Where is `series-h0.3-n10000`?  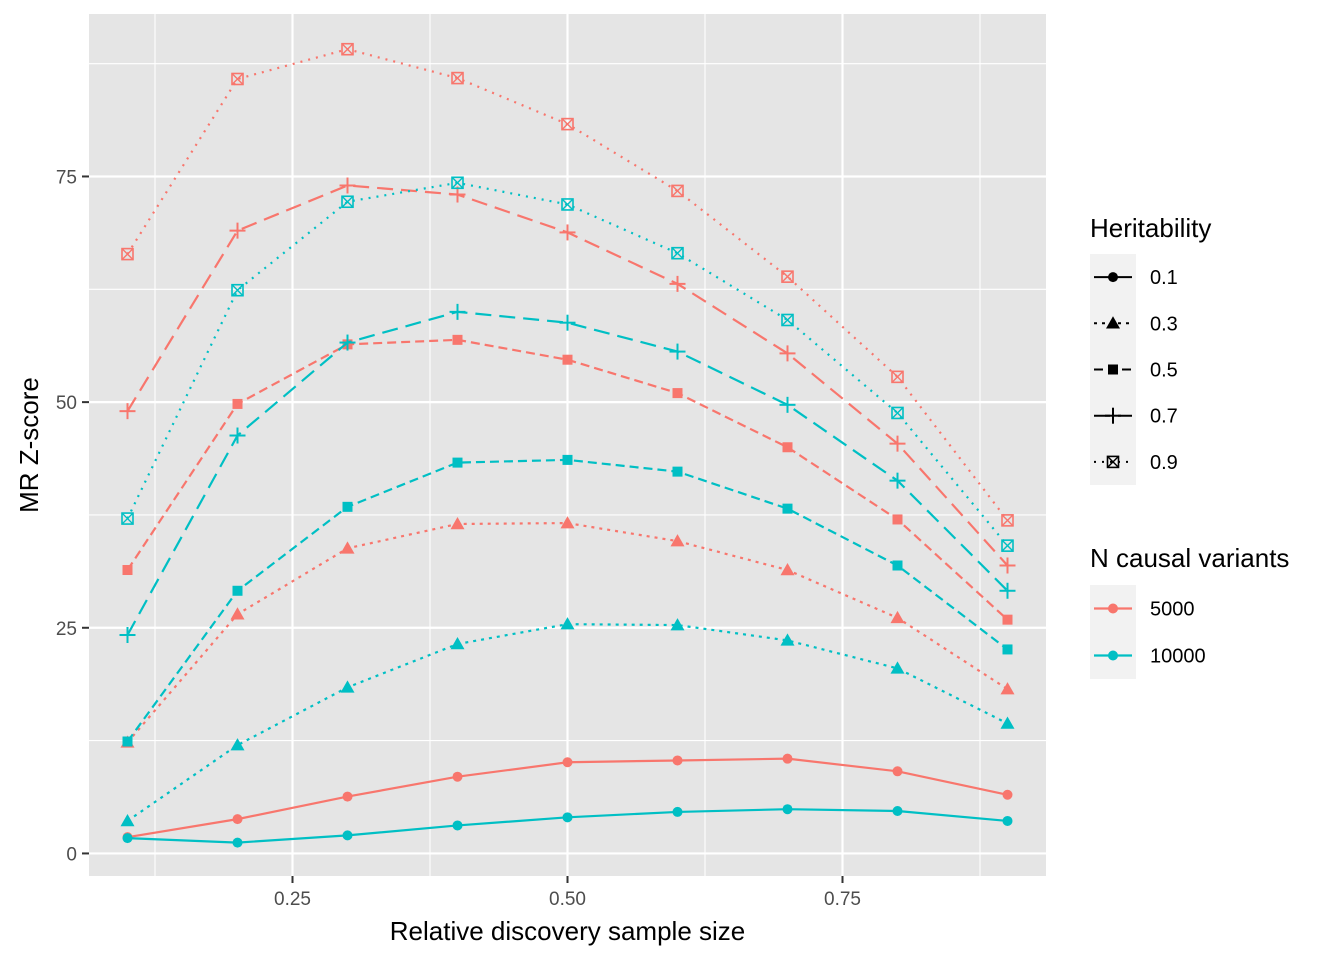
series-h0.3-n10000 is located at coordinates (567, 722).